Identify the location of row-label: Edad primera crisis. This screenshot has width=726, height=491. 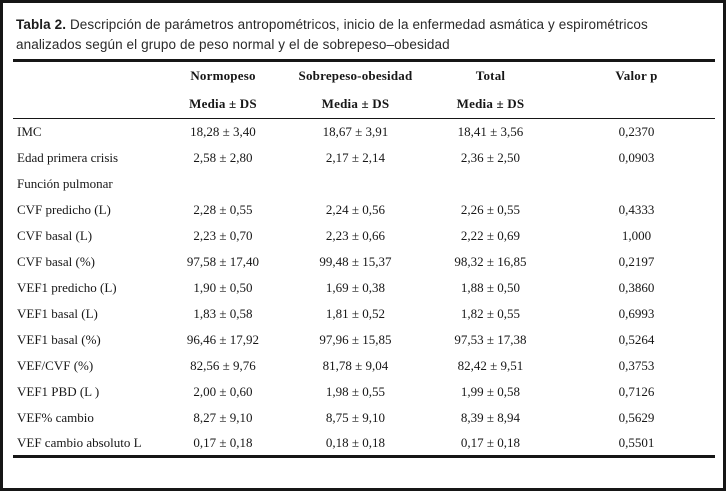
(68, 157).